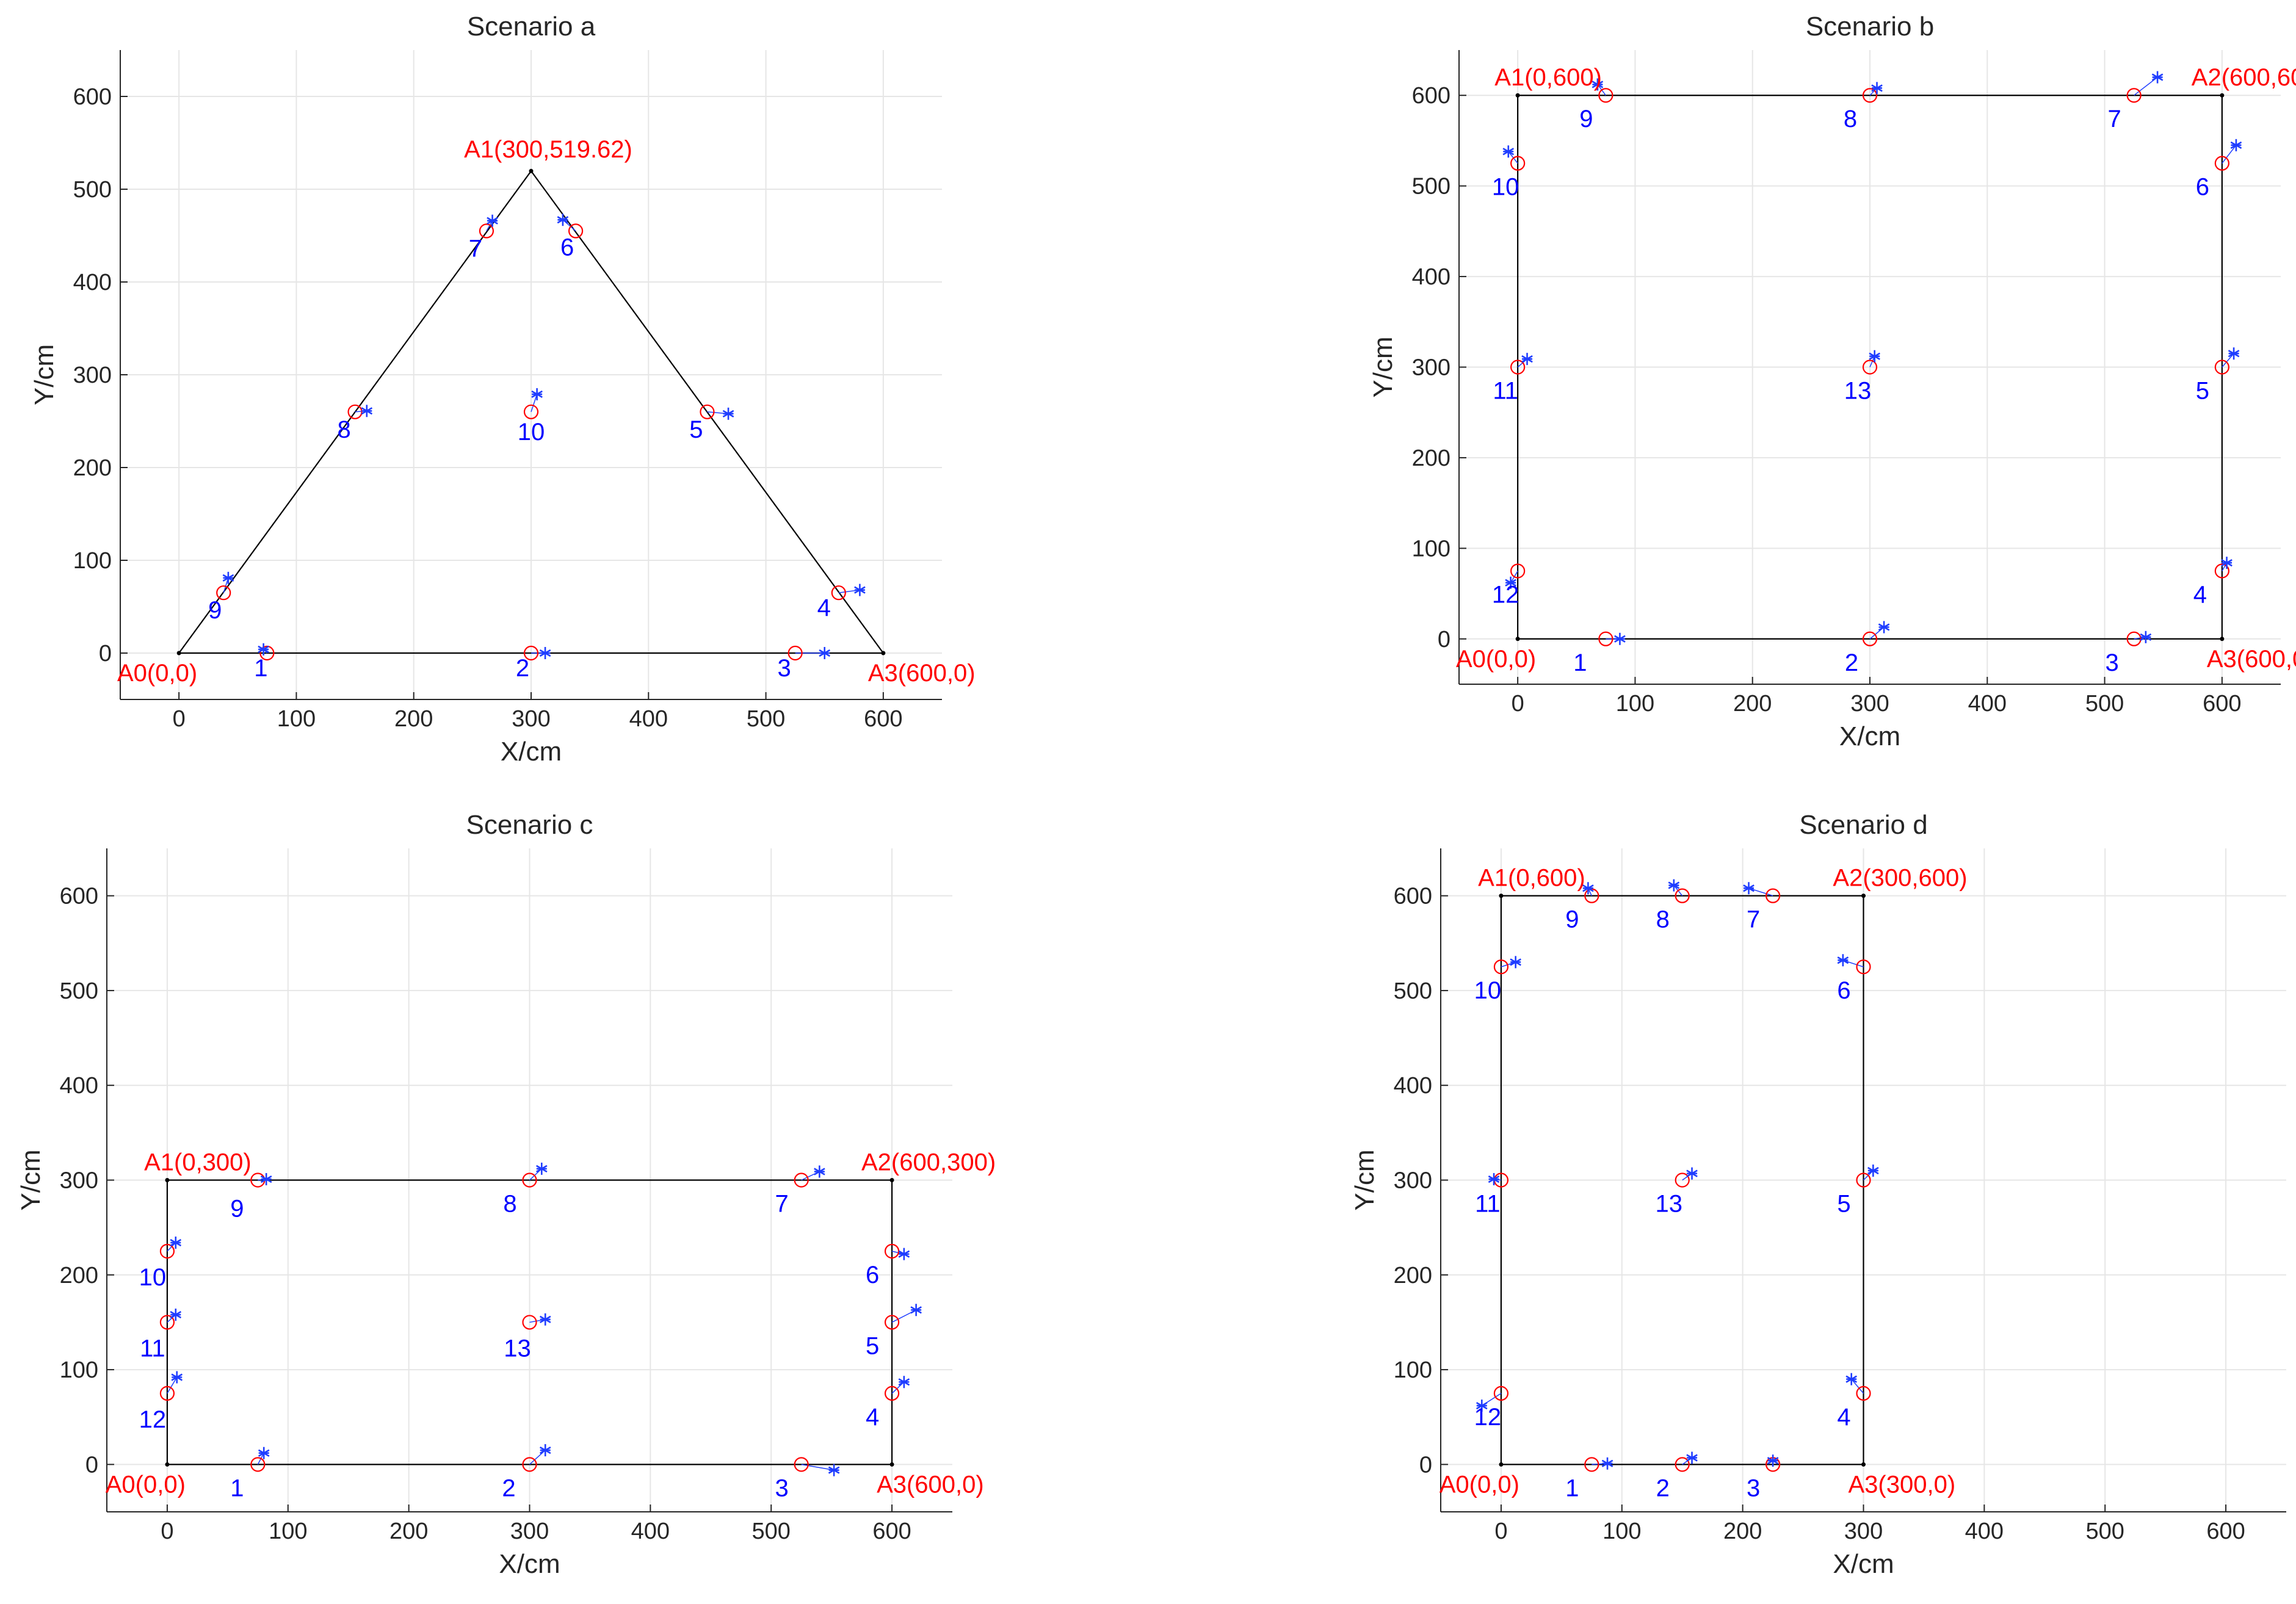 Image resolution: width=2296 pixels, height=1604 pixels. Describe the element at coordinates (1431, 368) in the screenshot. I see `y-tick-label: 300` at that location.